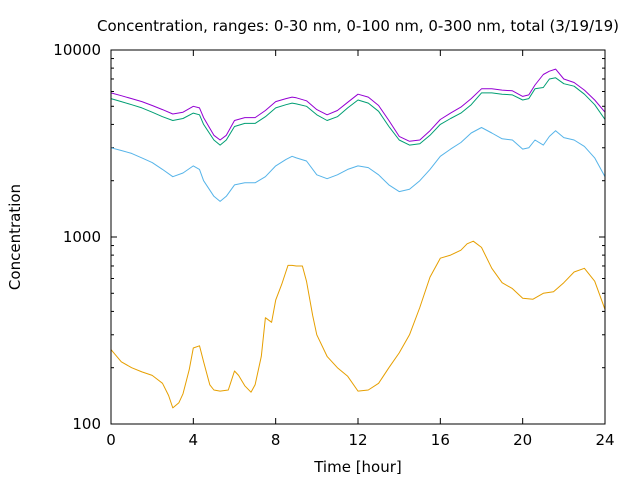 The width and height of the screenshot is (640, 480). What do you see at coordinates (194, 440) in the screenshot?
I see `x-tick-label: 4` at bounding box center [194, 440].